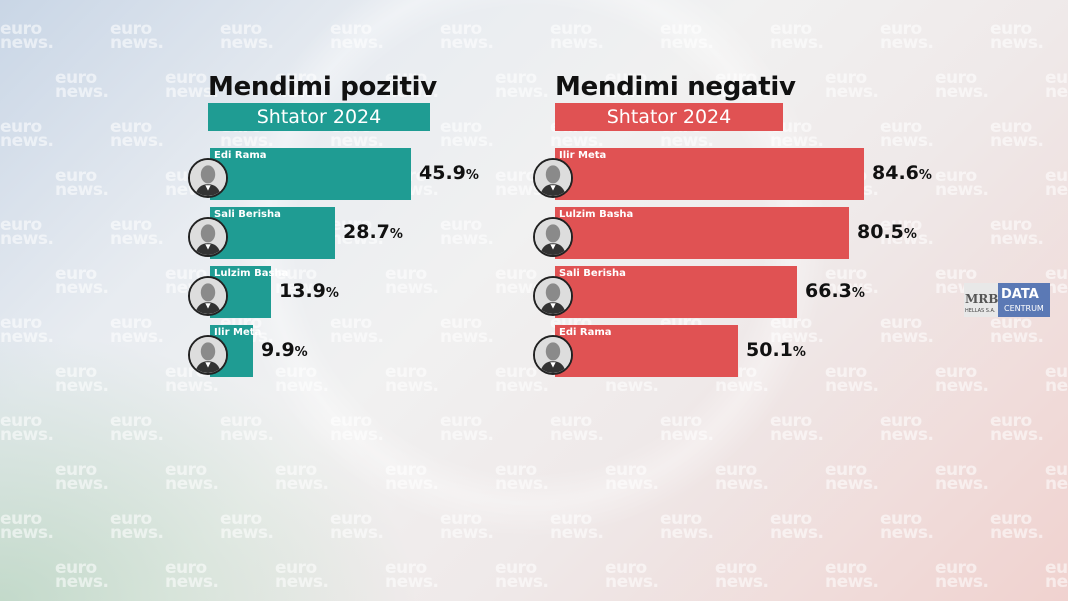  What do you see at coordinates (449, 173) in the screenshot?
I see `bar-value-label: 45.9%` at bounding box center [449, 173].